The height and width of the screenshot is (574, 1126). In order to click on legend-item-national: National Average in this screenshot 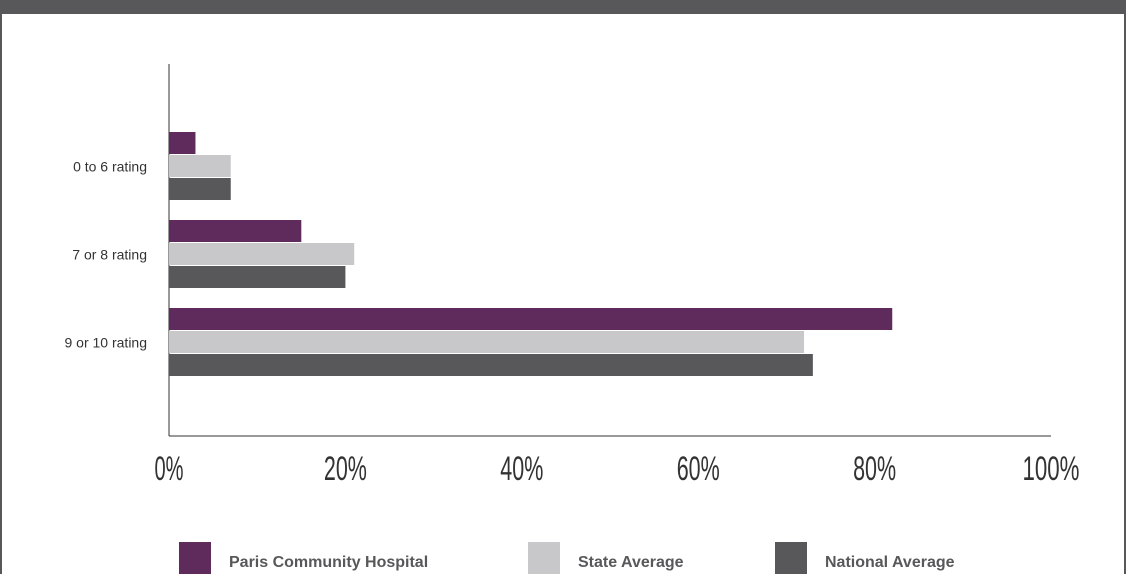, I will do `click(865, 558)`.